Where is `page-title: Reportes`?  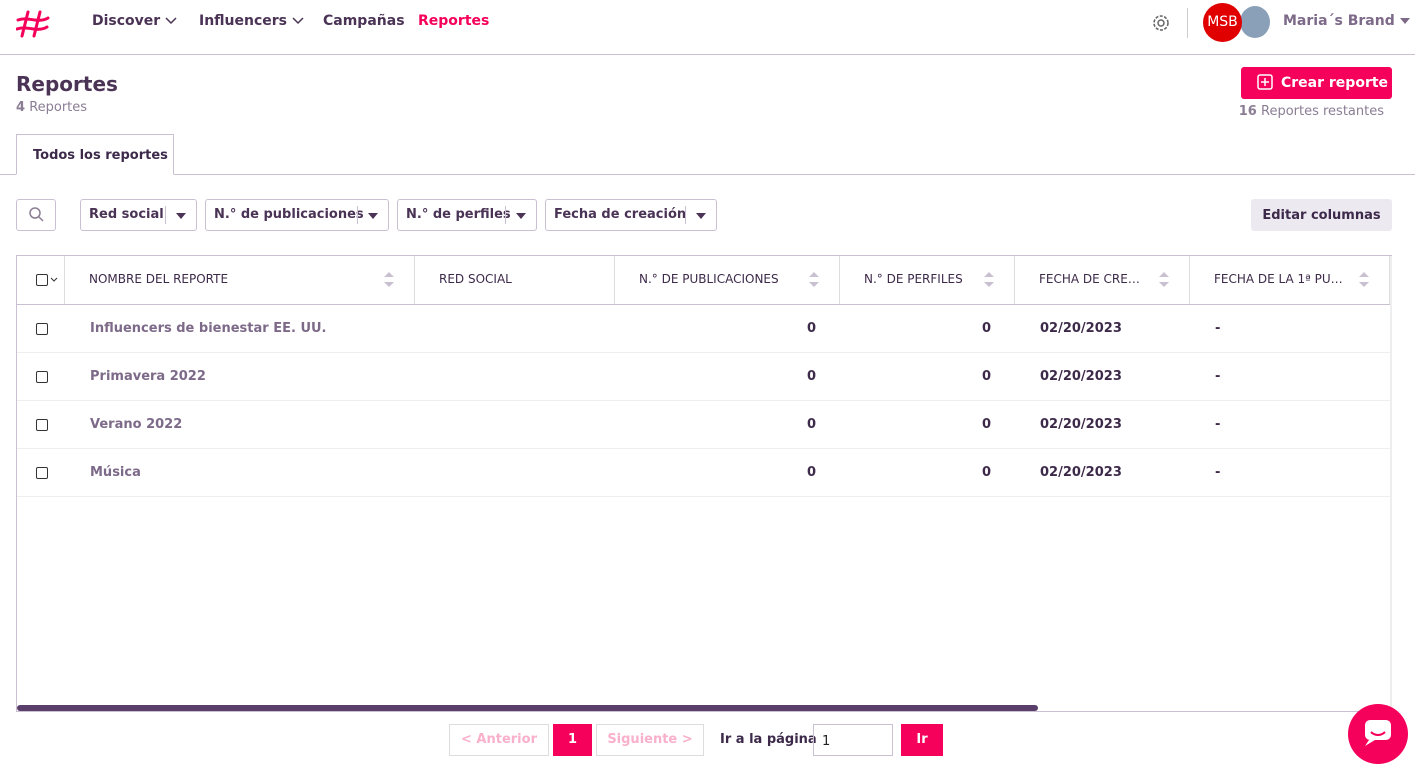 page-title: Reportes is located at coordinates (67, 84).